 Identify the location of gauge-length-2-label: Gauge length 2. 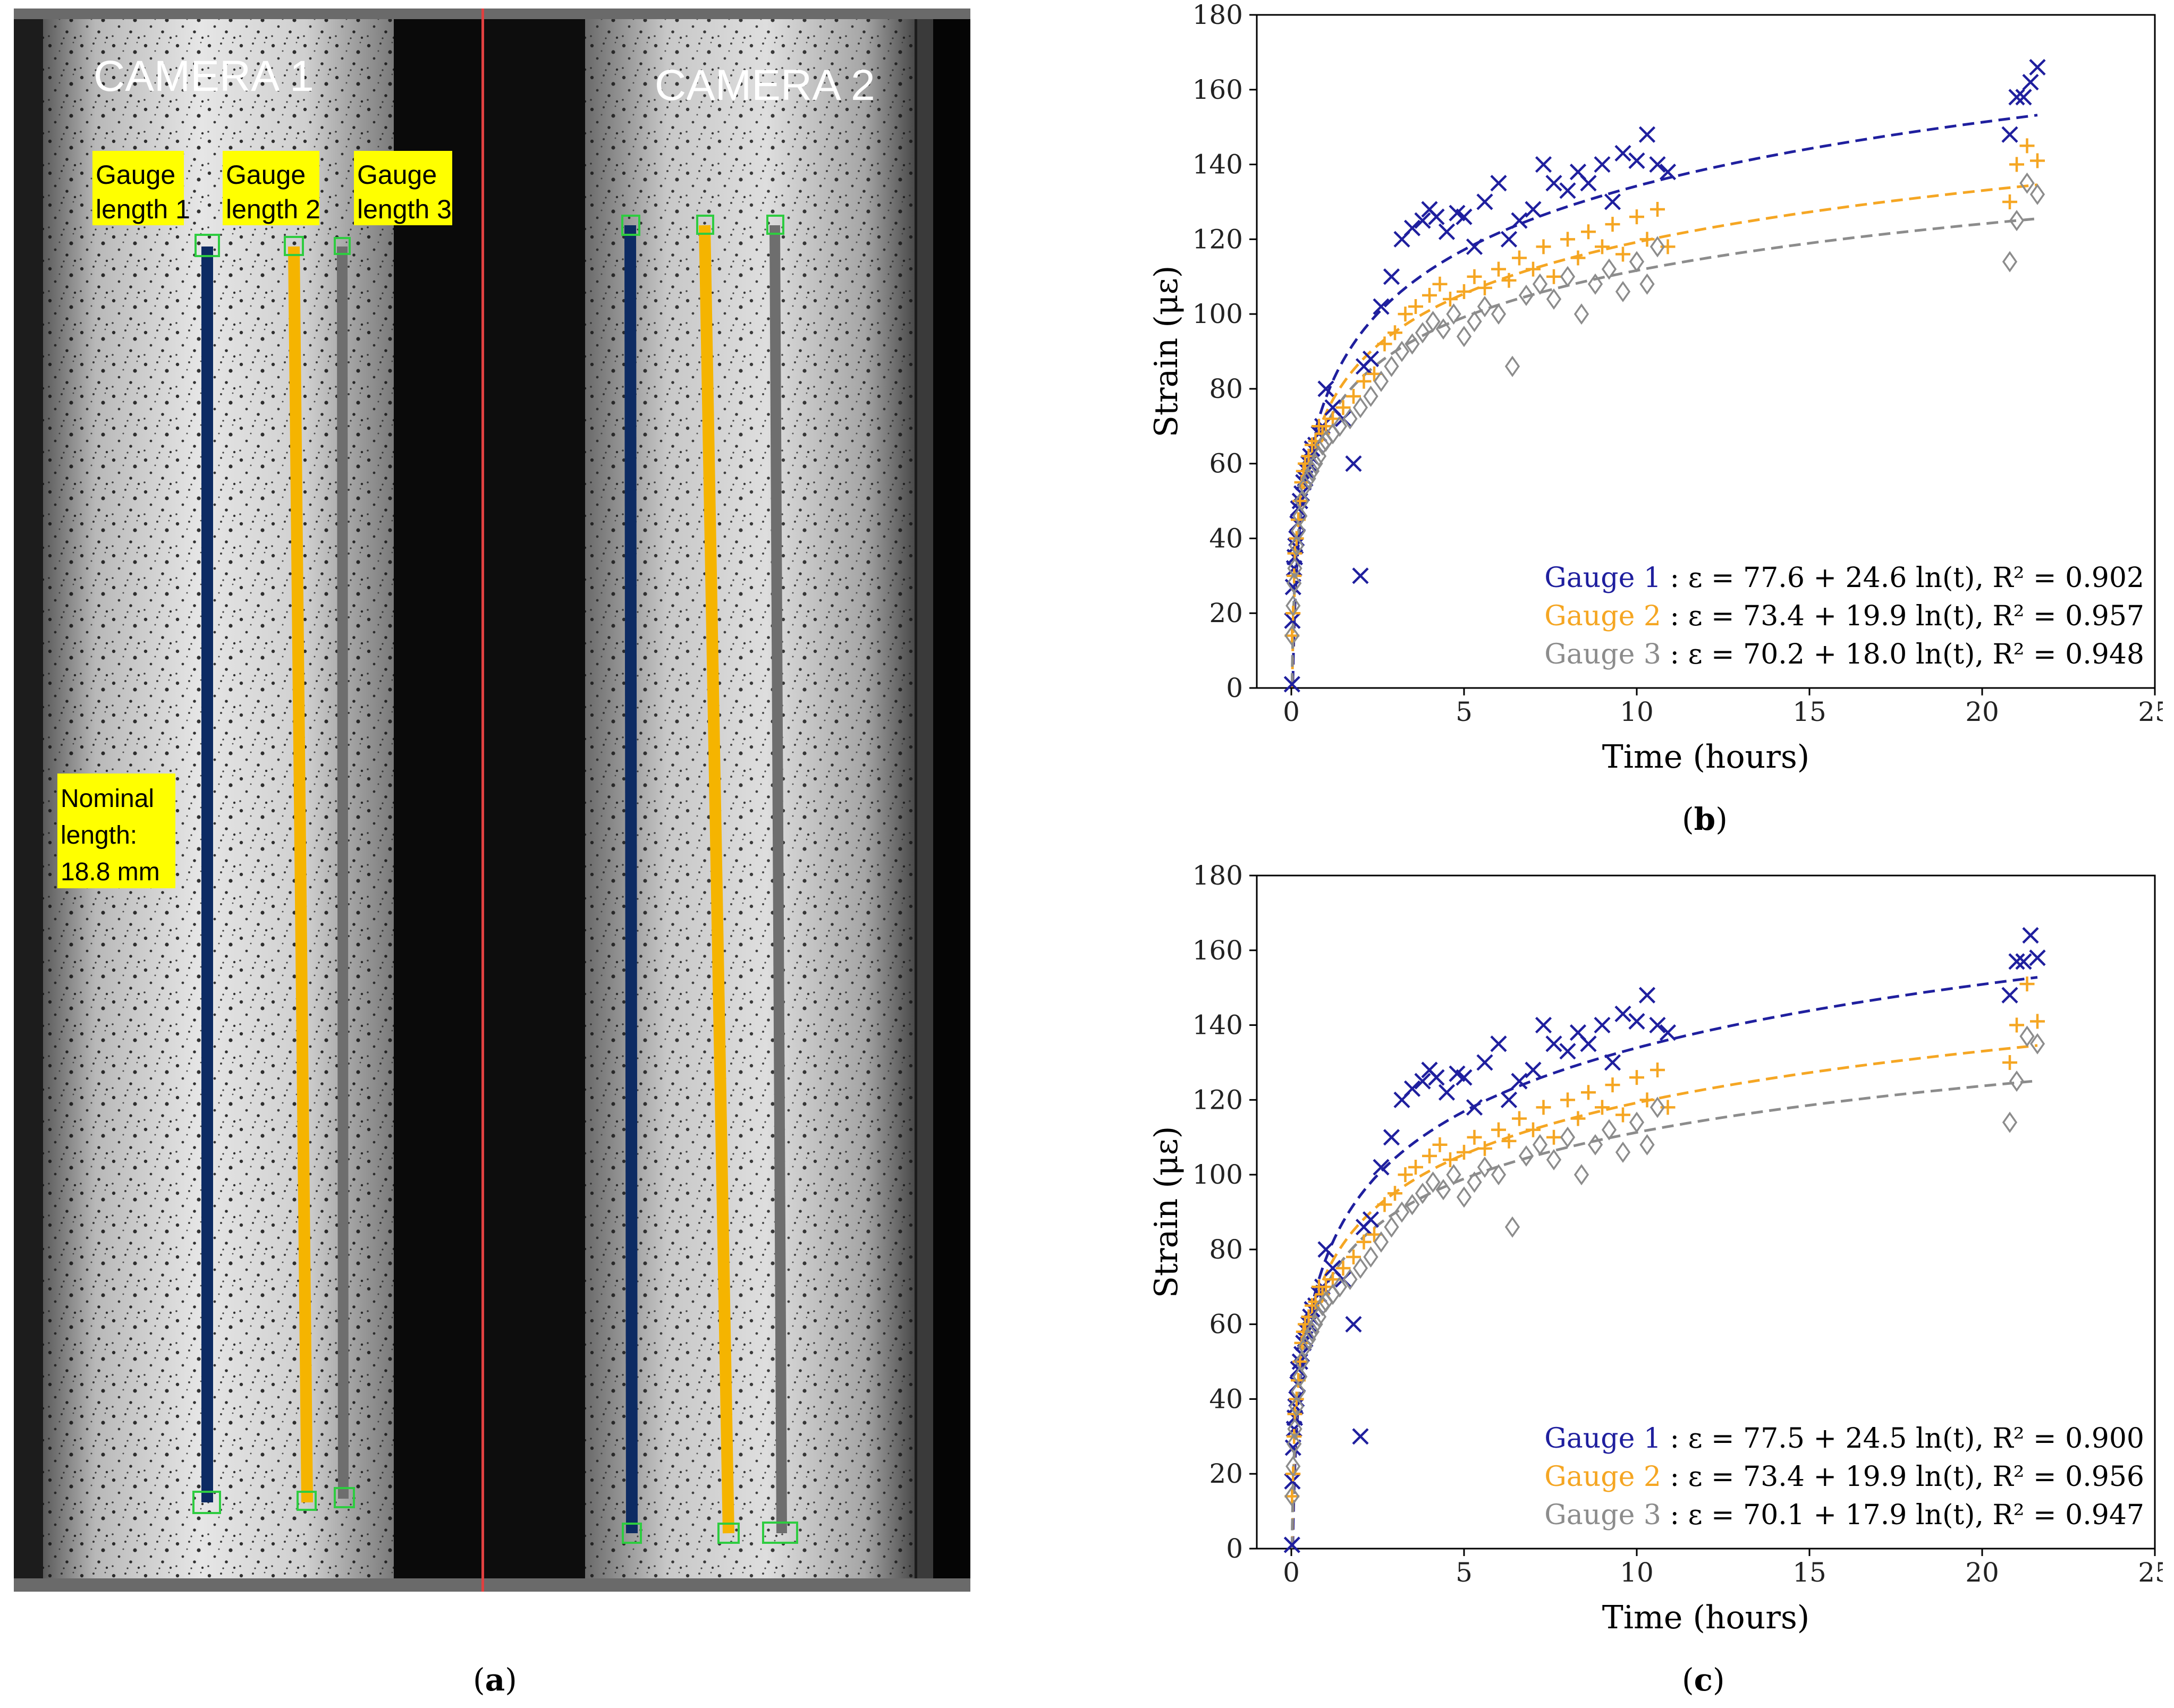
(271, 188).